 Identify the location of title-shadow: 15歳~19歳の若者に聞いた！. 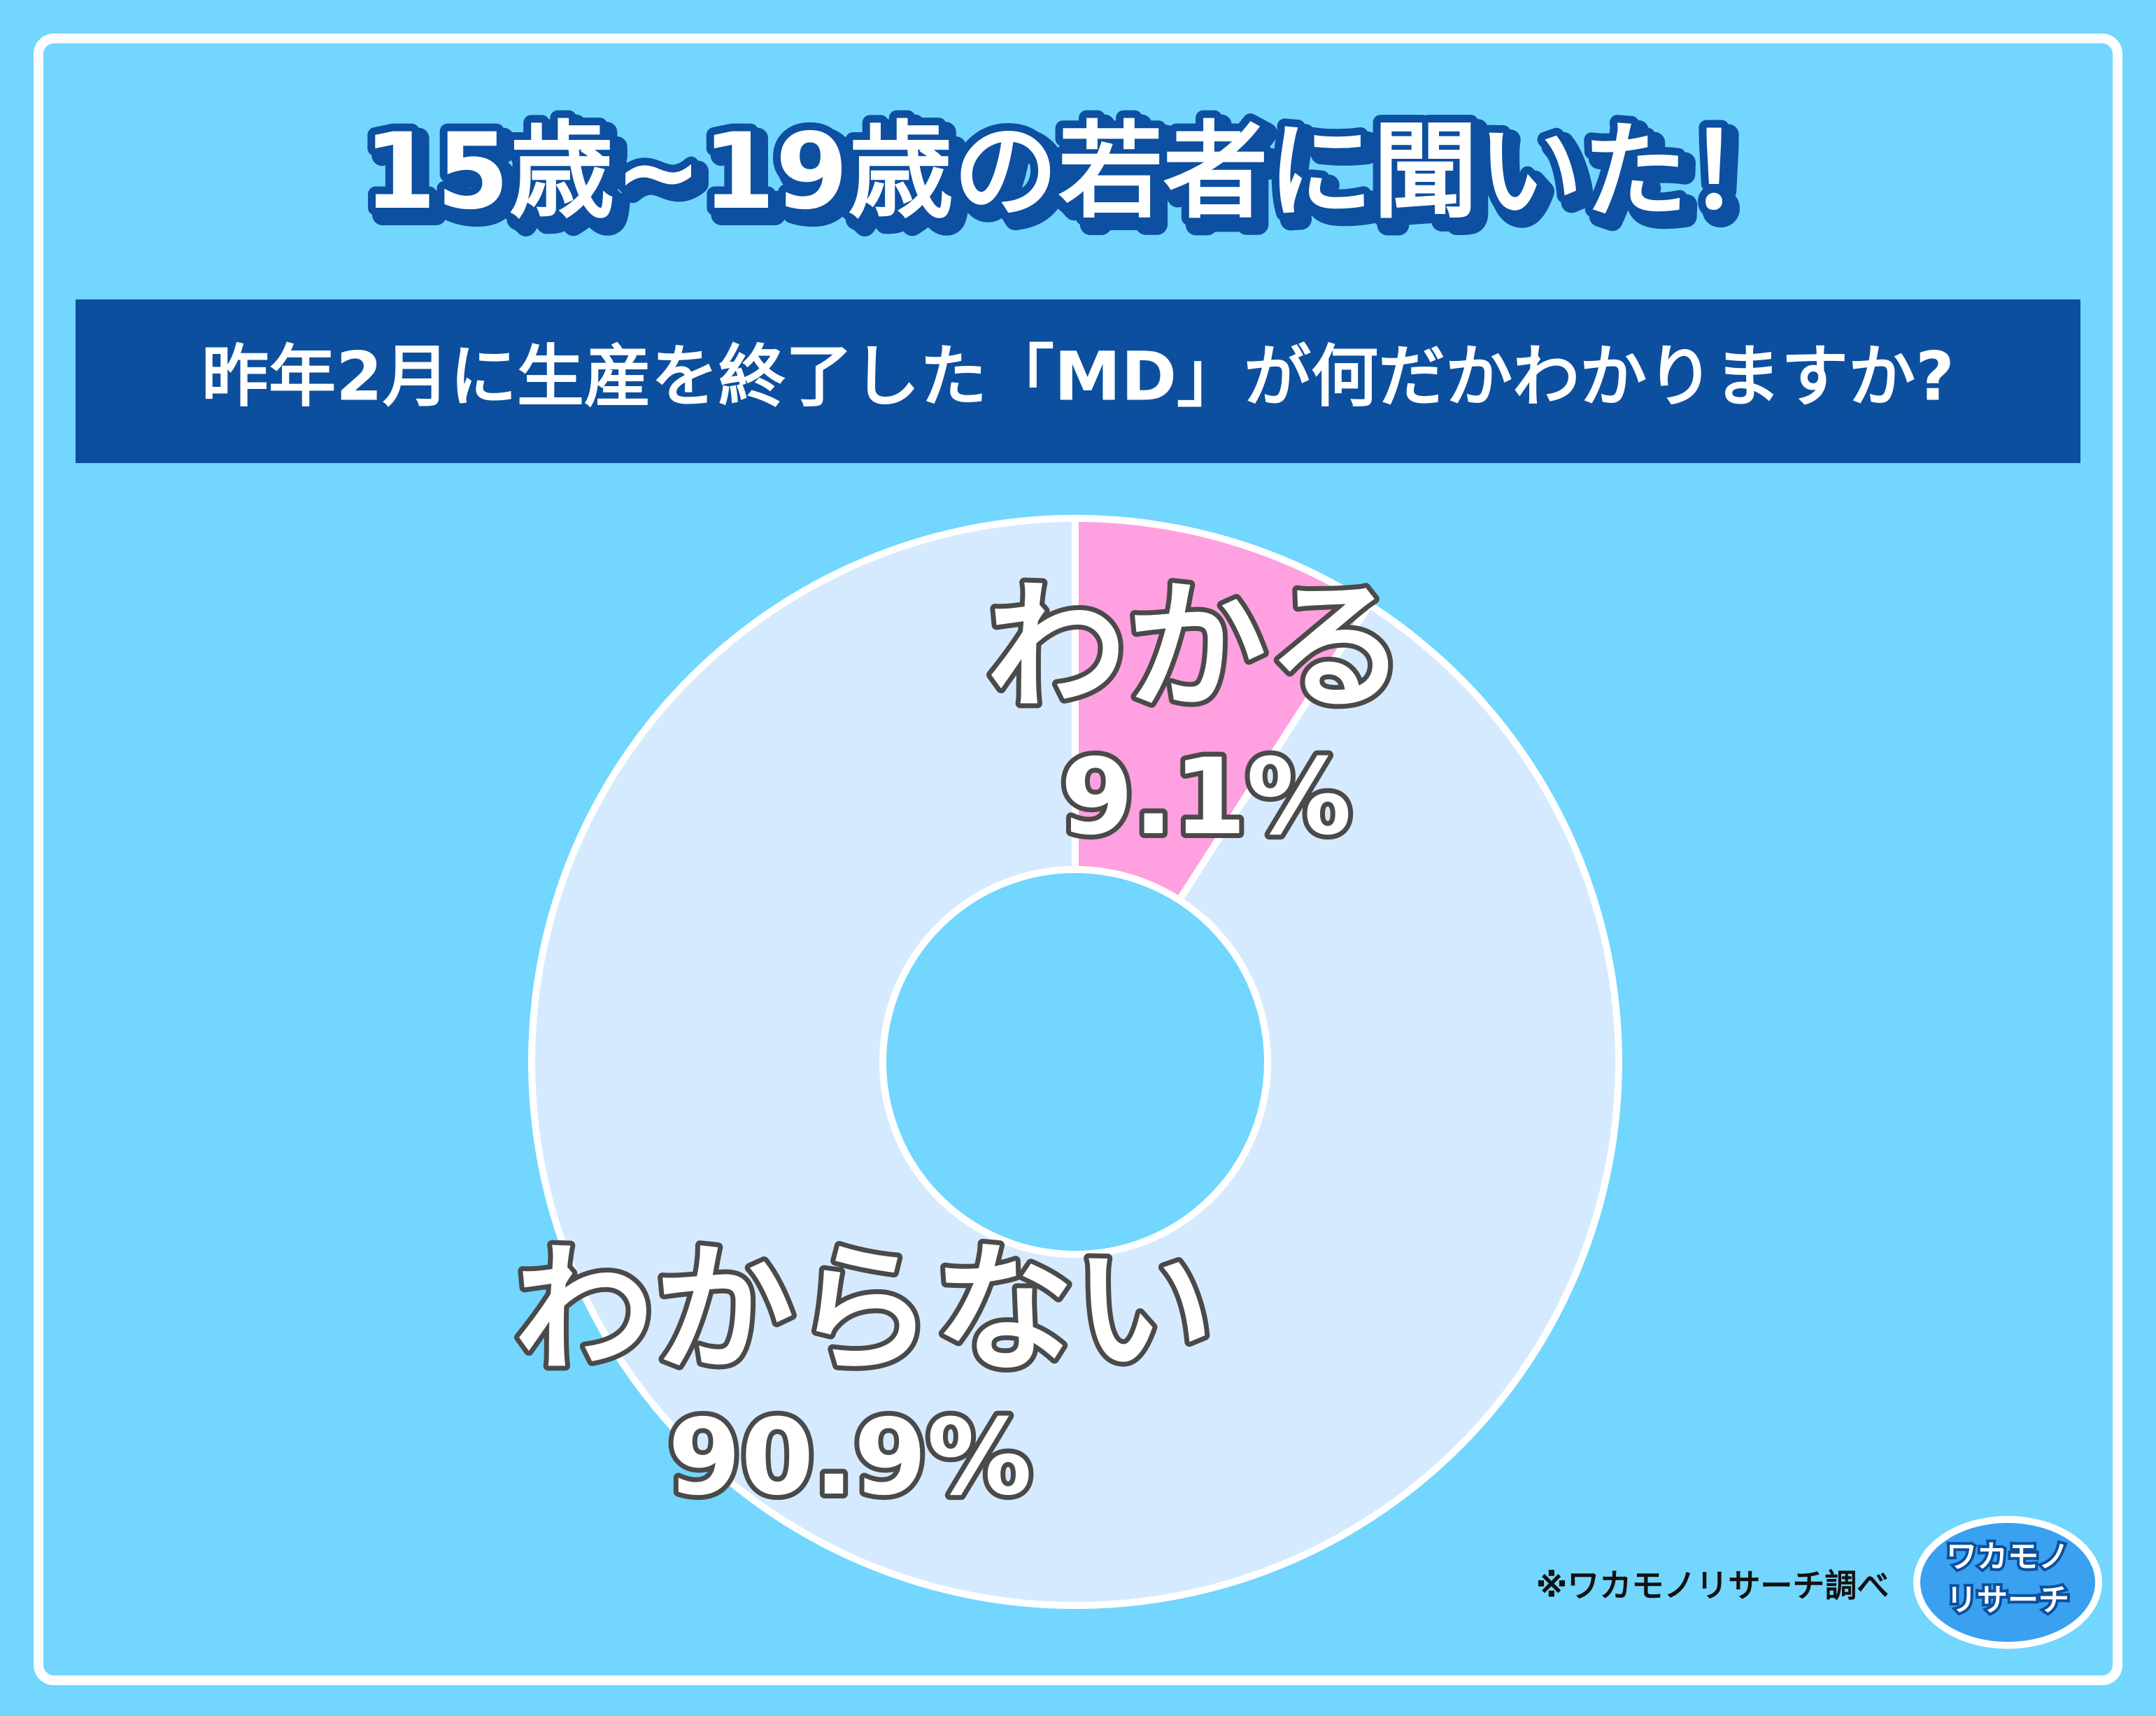
(1085, 179).